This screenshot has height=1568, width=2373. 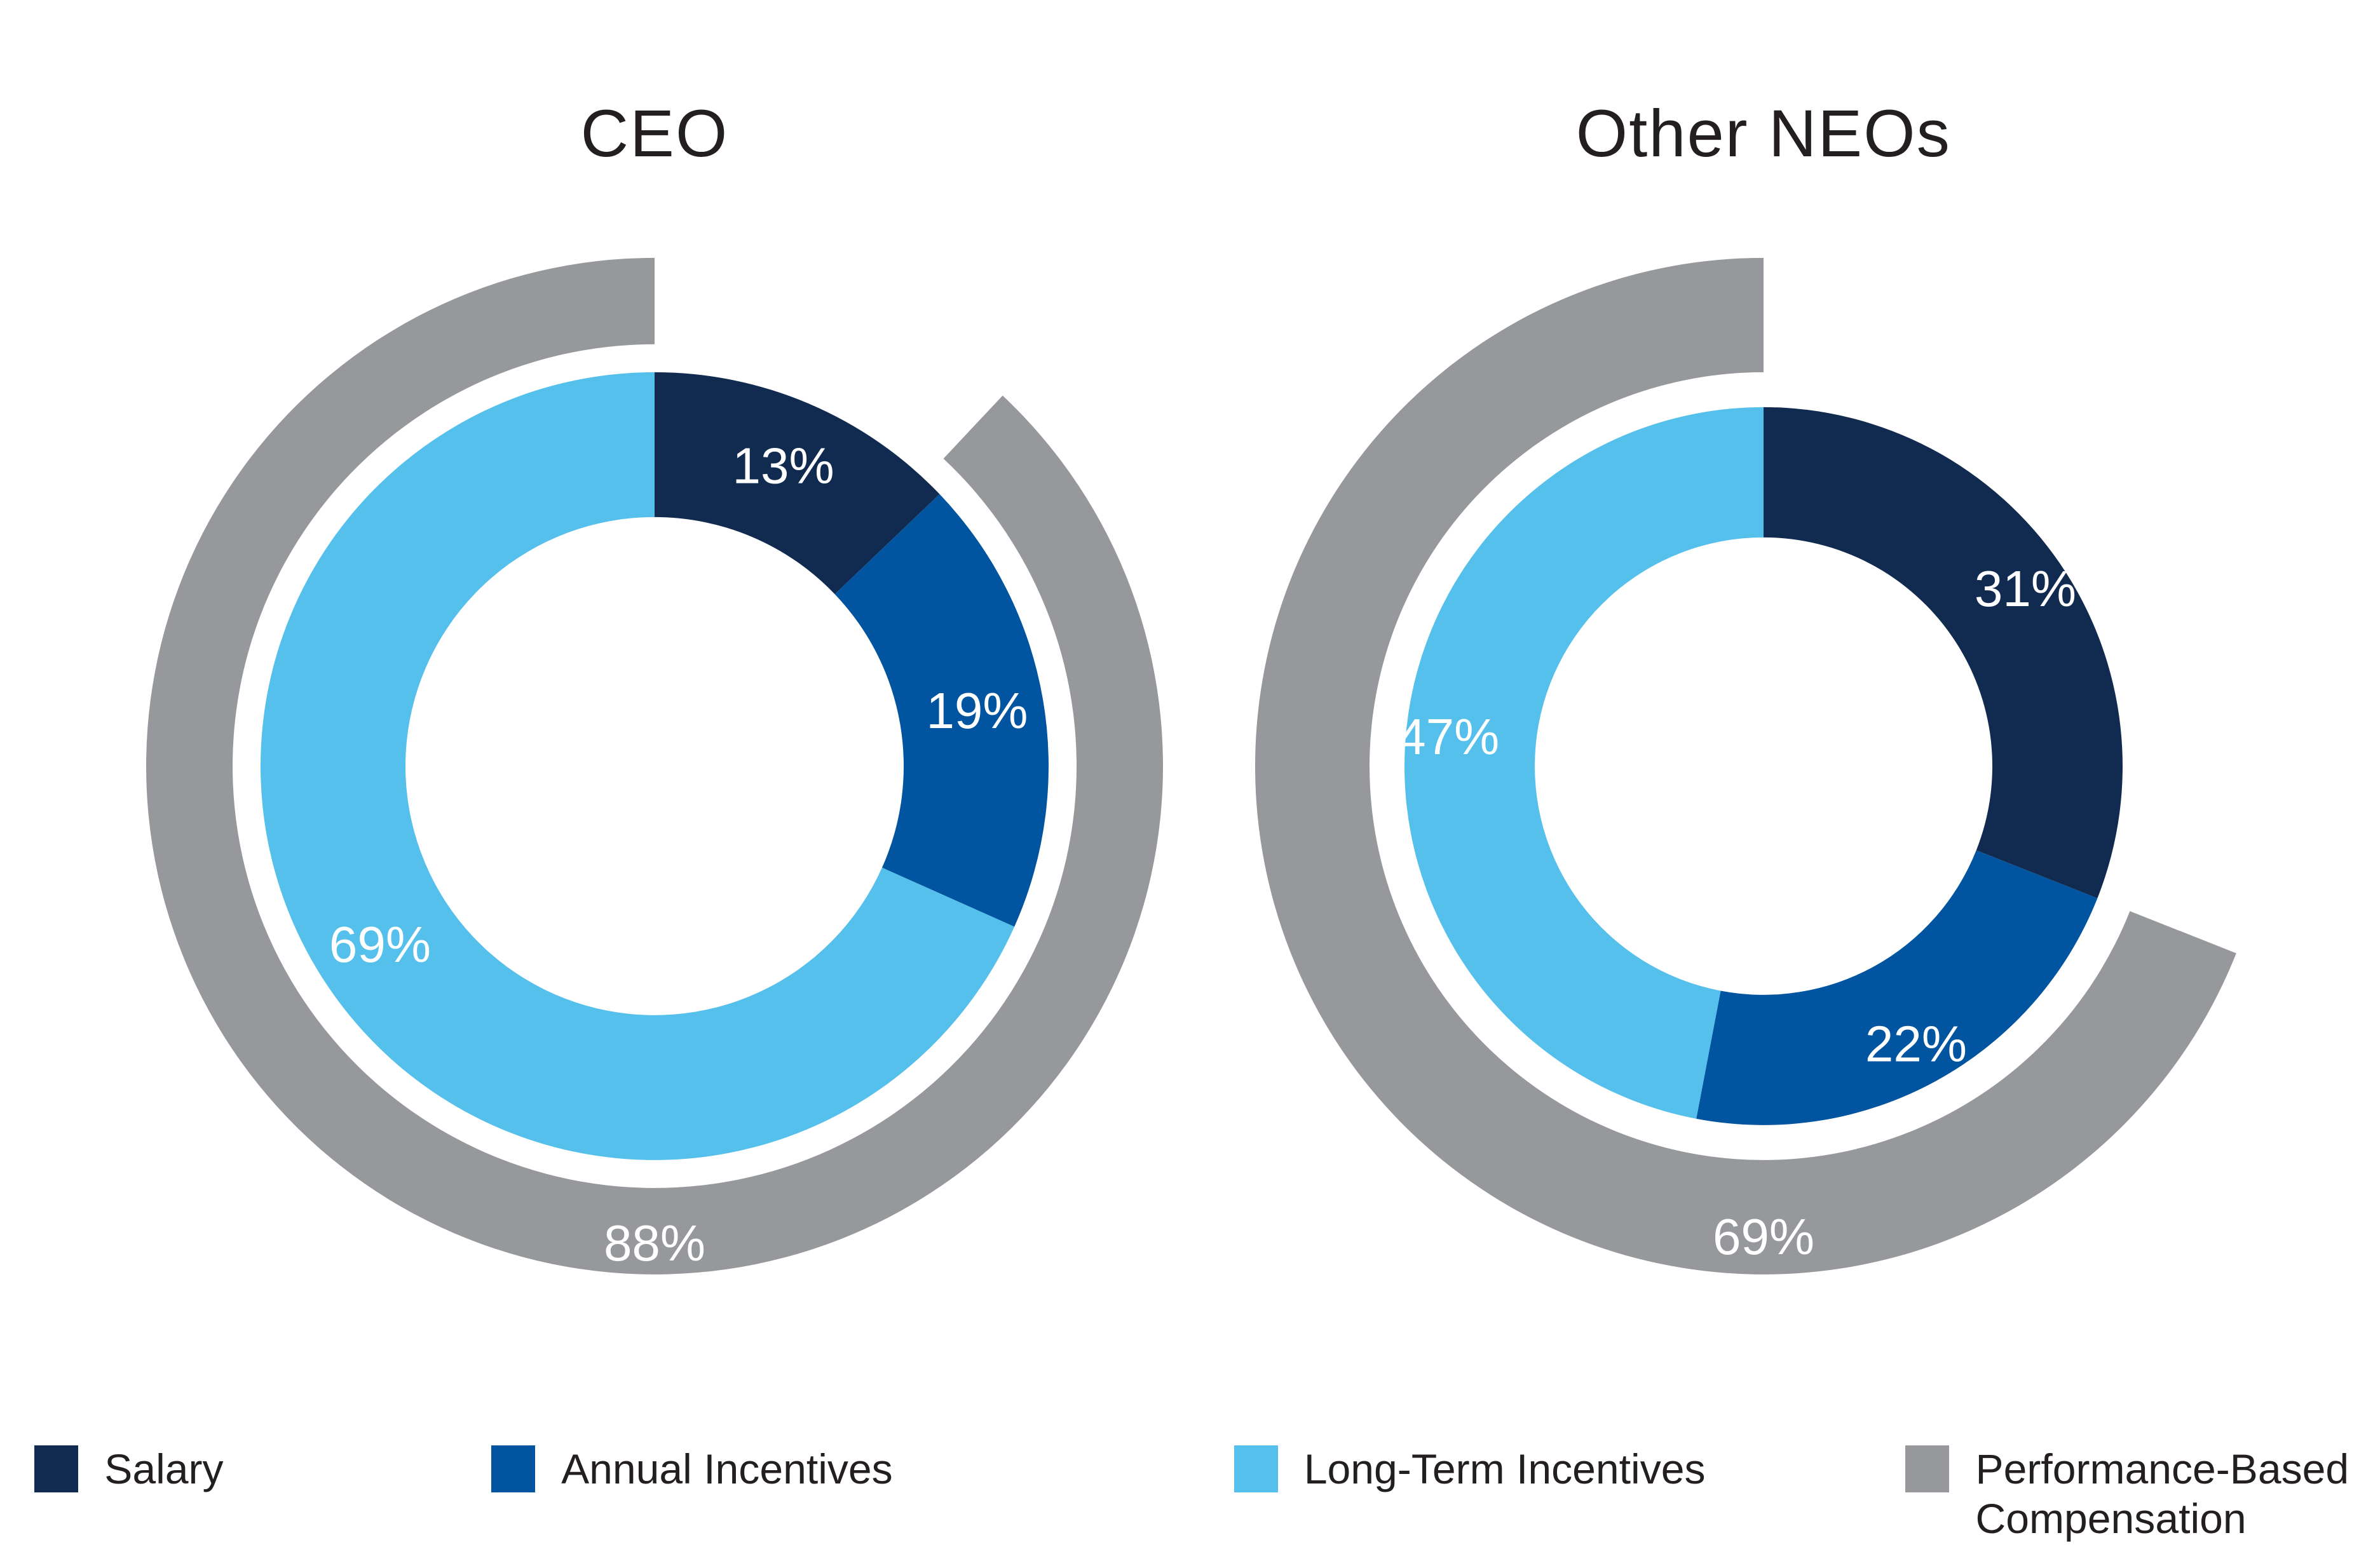 What do you see at coordinates (1504, 1470) in the screenshot?
I see `legend-label-long-term-incentives: Long-Term Incentives` at bounding box center [1504, 1470].